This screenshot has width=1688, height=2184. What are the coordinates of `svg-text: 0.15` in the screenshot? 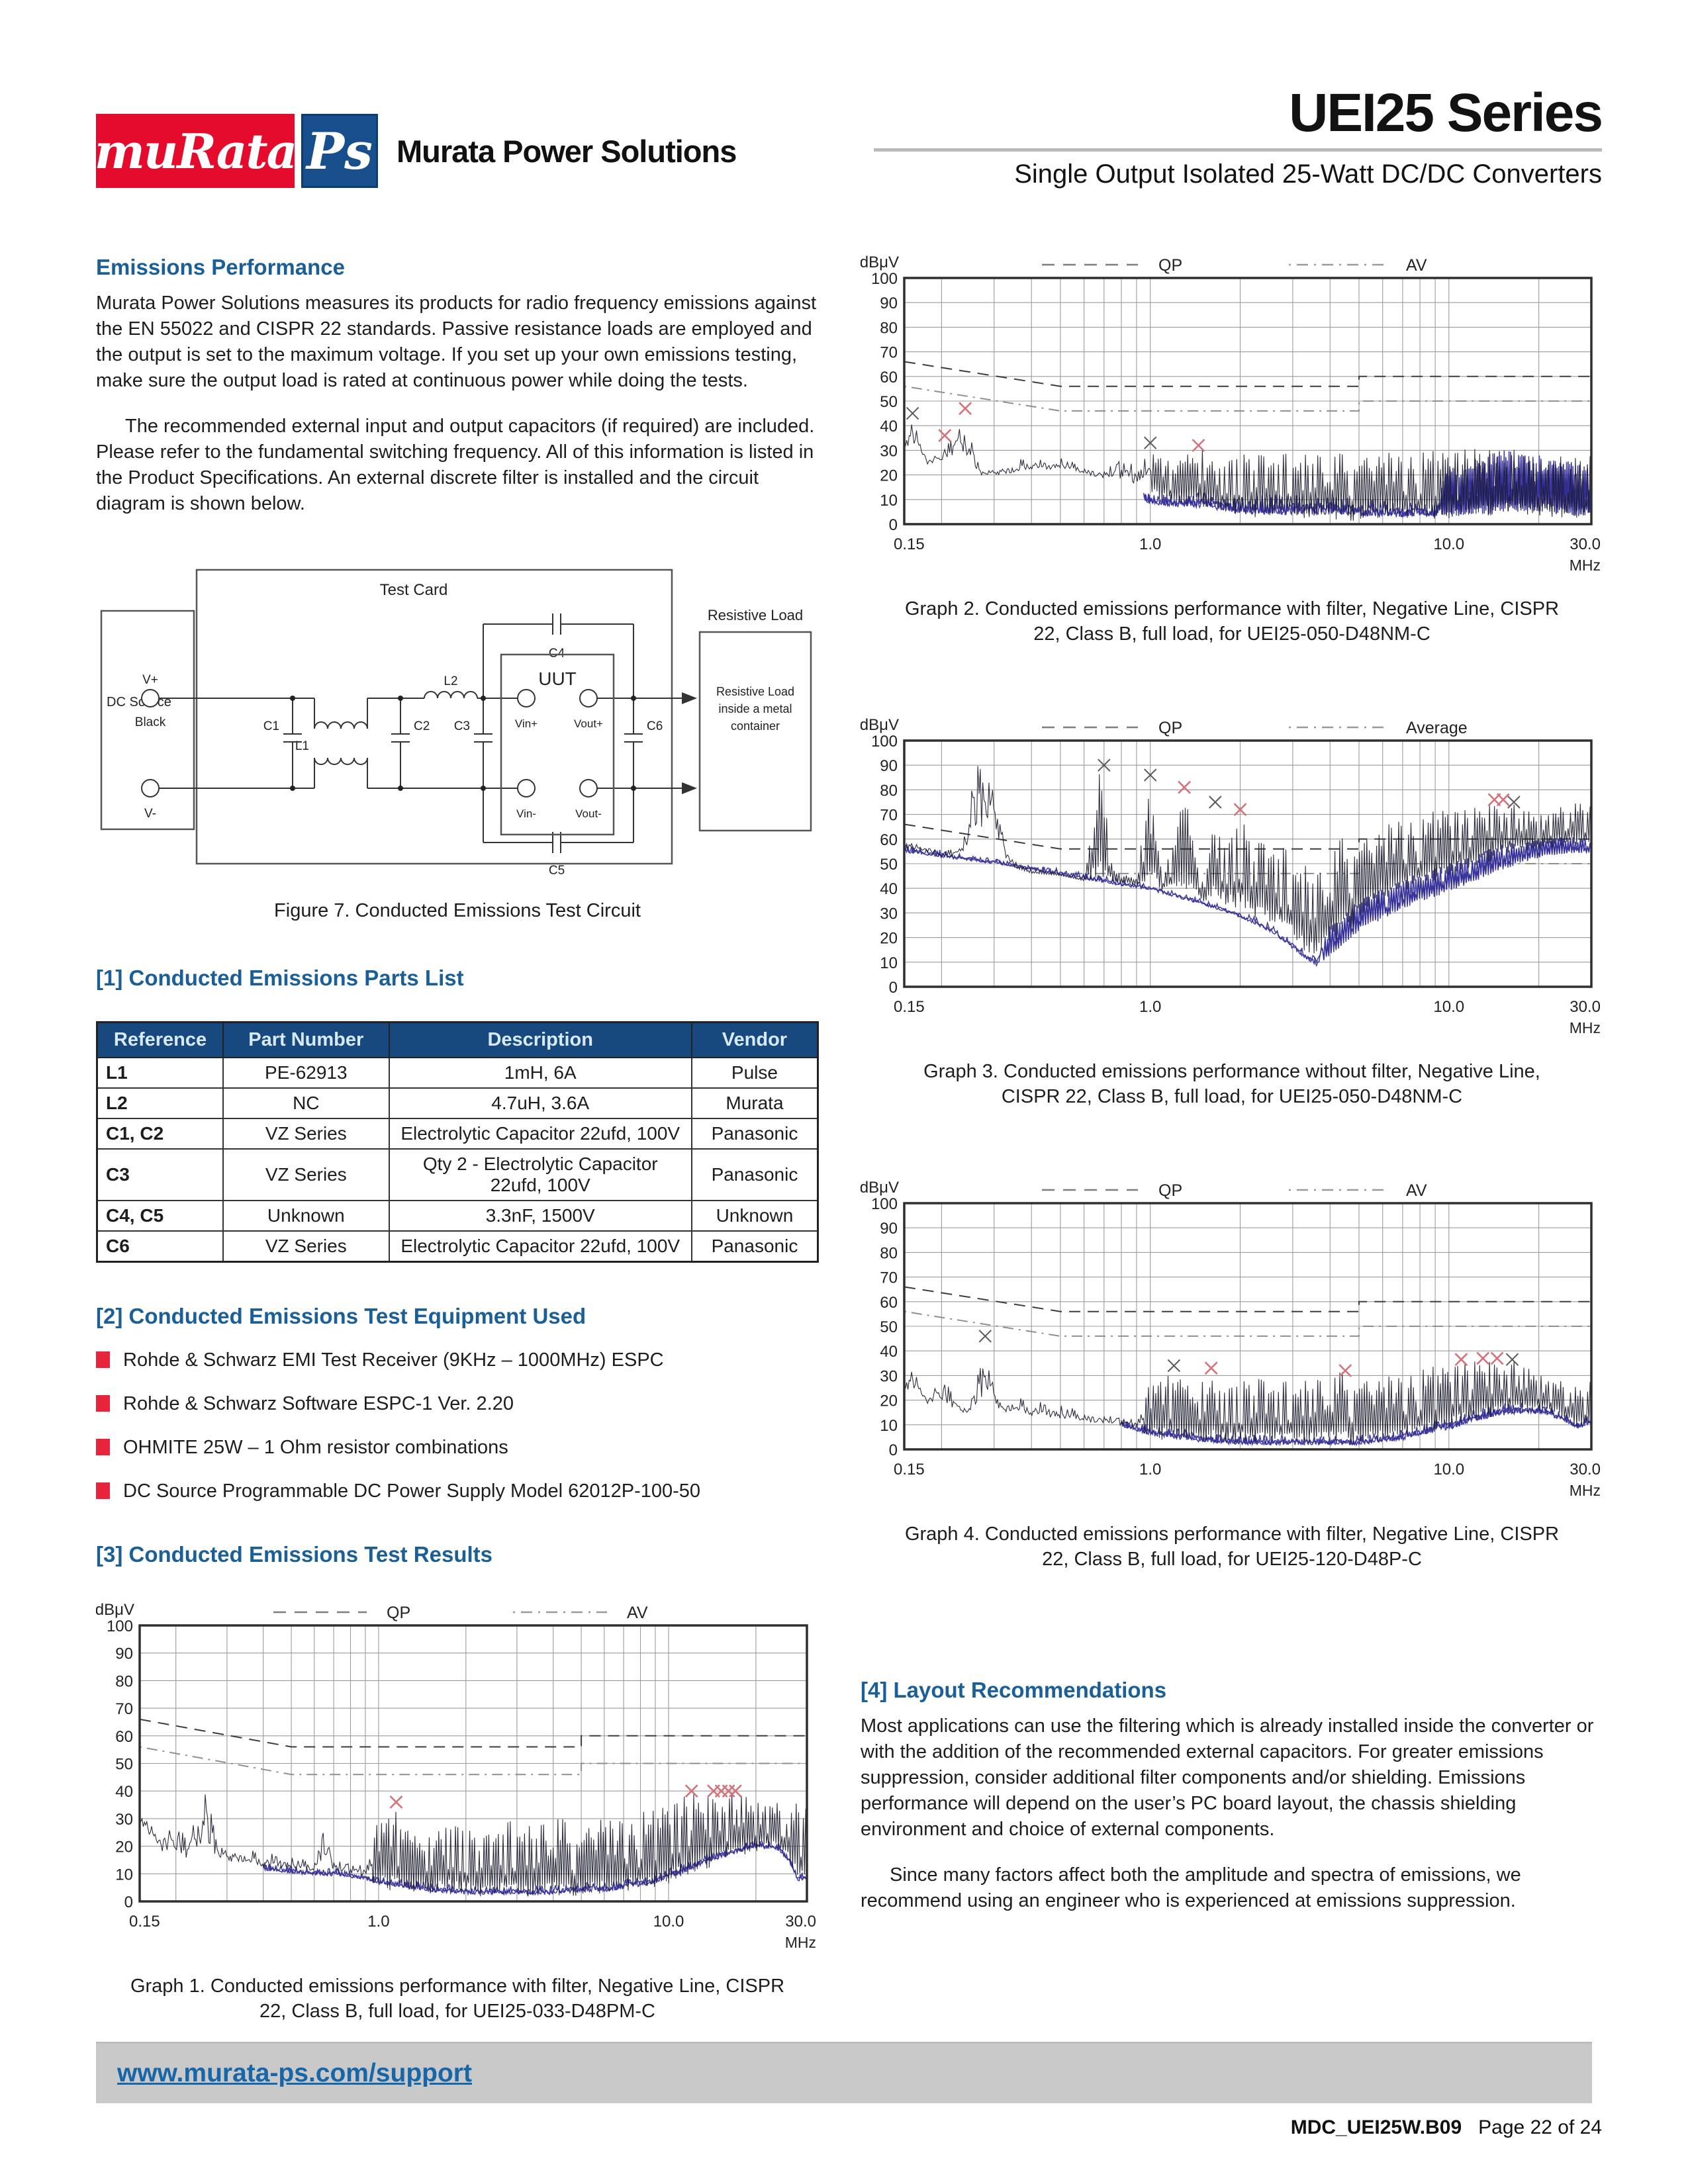 It's located at (909, 1007).